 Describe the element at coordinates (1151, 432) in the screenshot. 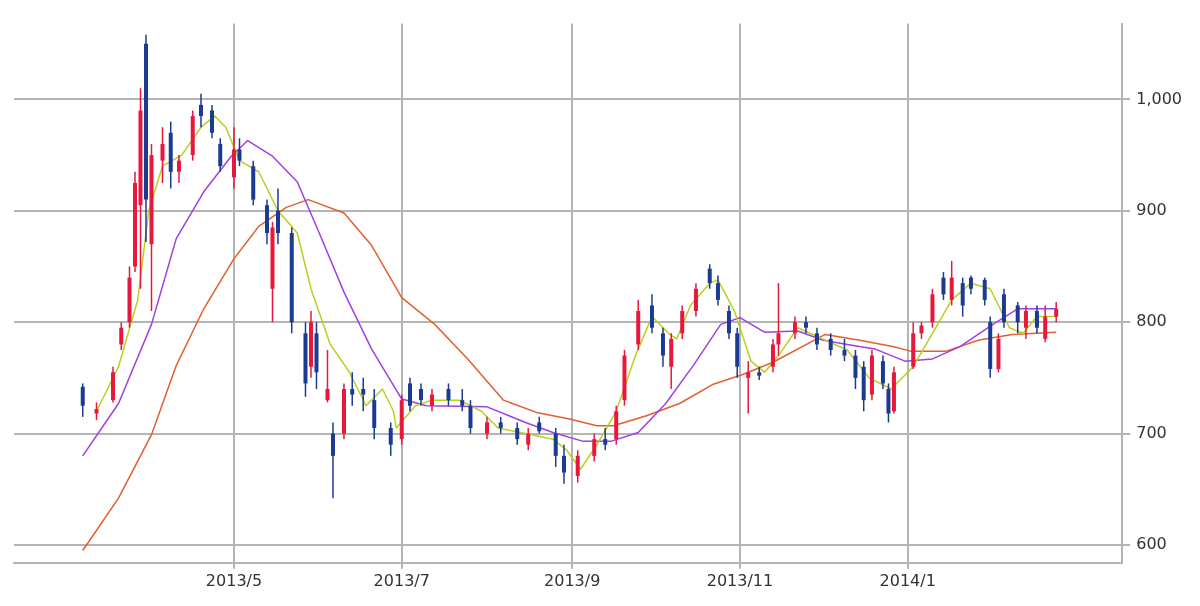

I see `y-tick-label: 700` at that location.